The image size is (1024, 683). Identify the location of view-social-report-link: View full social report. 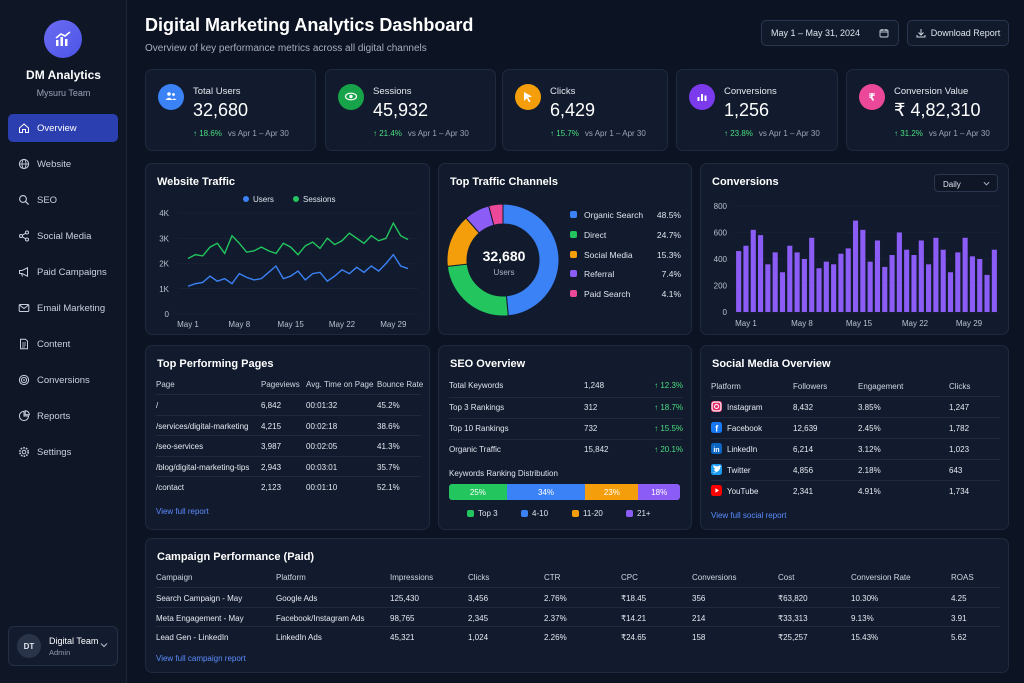
(749, 515).